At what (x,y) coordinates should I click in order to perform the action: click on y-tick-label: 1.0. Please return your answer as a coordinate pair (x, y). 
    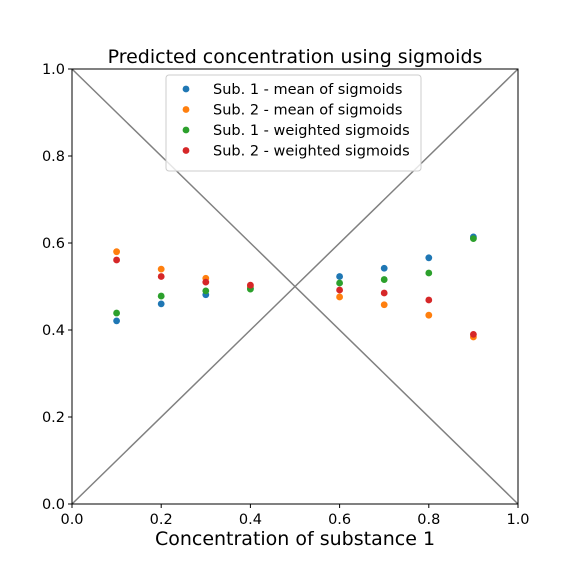
    Looking at the image, I should click on (53, 70).